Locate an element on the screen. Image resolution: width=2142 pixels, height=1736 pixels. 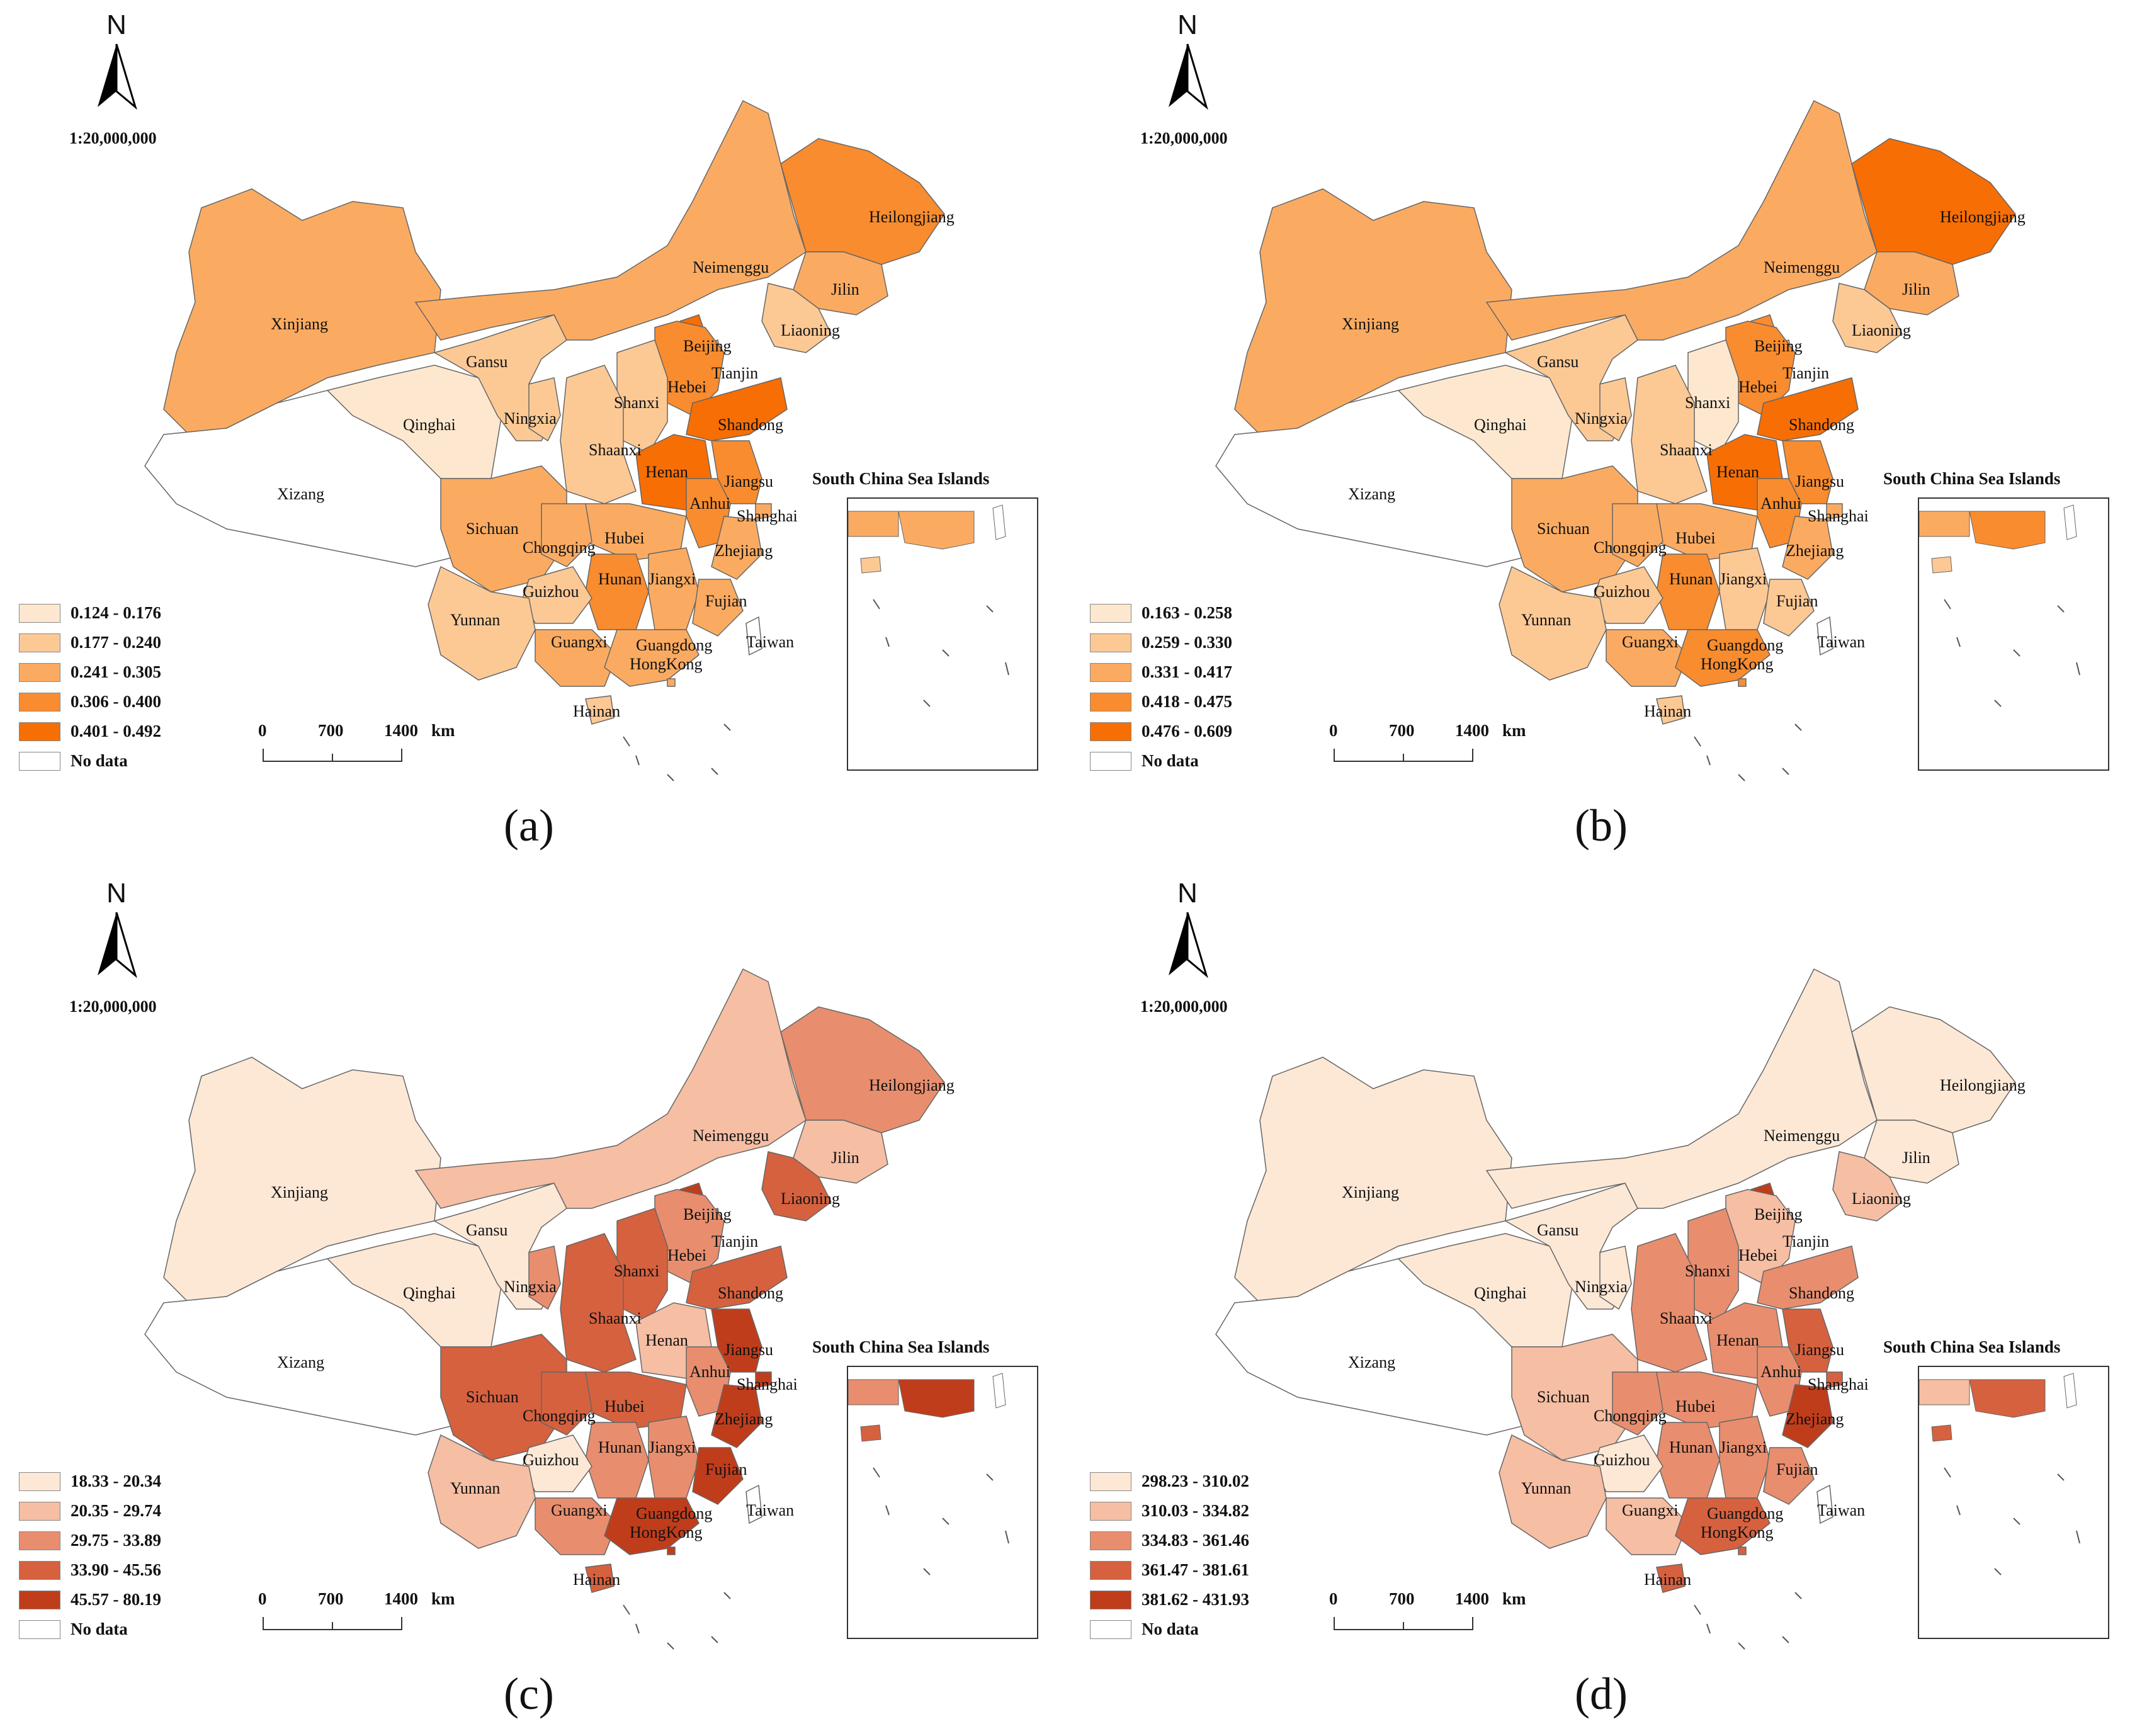
province-label: Hebei is located at coordinates (1758, 1255).